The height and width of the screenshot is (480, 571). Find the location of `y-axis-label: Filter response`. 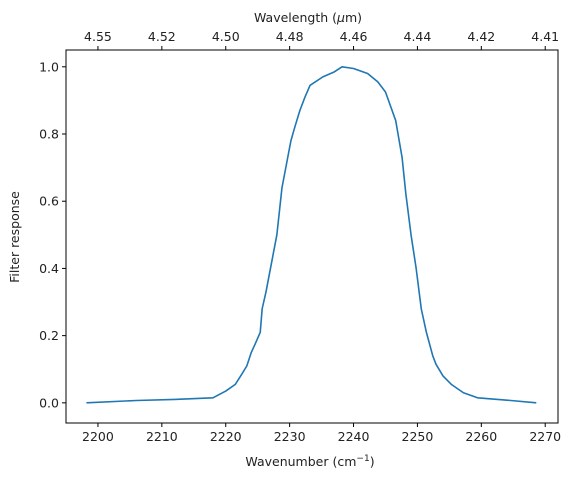

y-axis-label: Filter response is located at coordinates (14, 237).